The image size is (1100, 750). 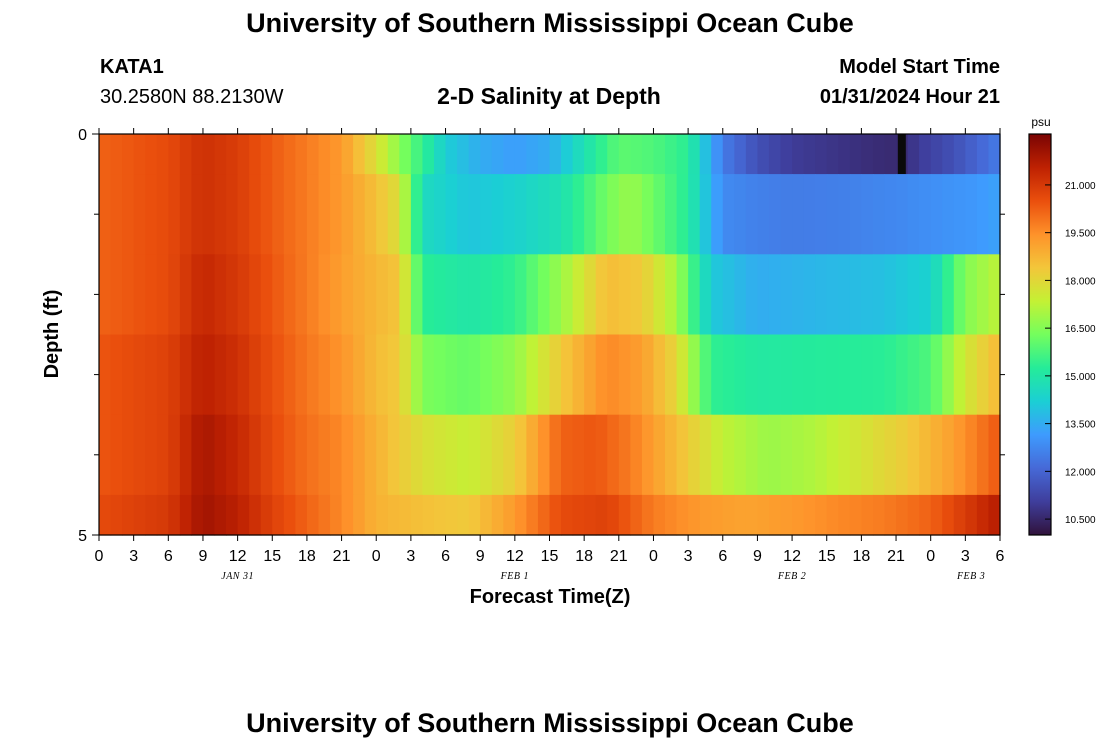 What do you see at coordinates (133, 556) in the screenshot?
I see `x-tick-label: 3` at bounding box center [133, 556].